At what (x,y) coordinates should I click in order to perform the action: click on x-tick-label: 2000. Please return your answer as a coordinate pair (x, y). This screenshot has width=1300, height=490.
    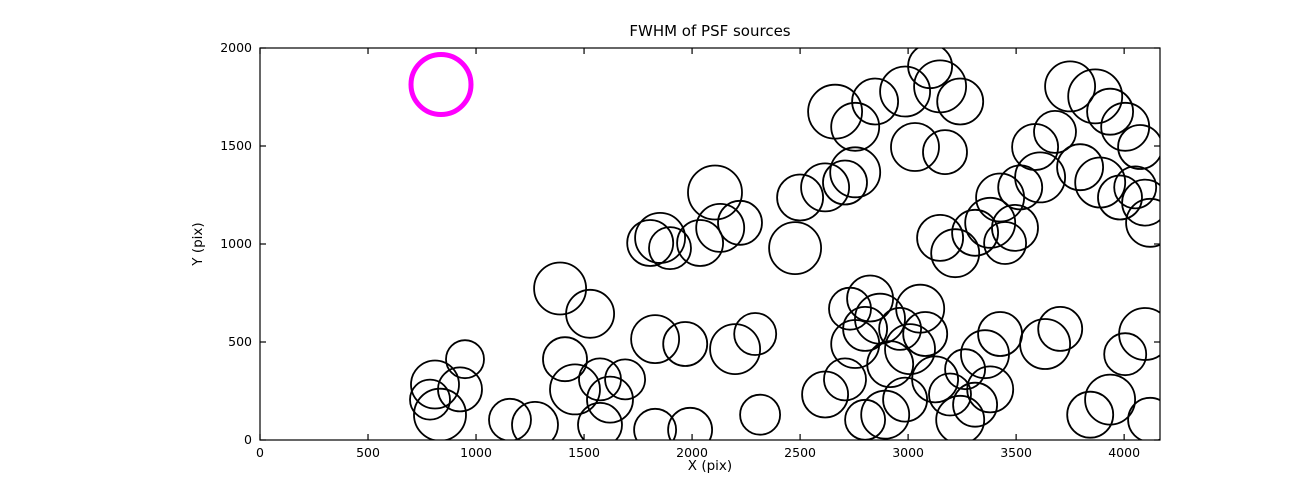
    Looking at the image, I should click on (692, 452).